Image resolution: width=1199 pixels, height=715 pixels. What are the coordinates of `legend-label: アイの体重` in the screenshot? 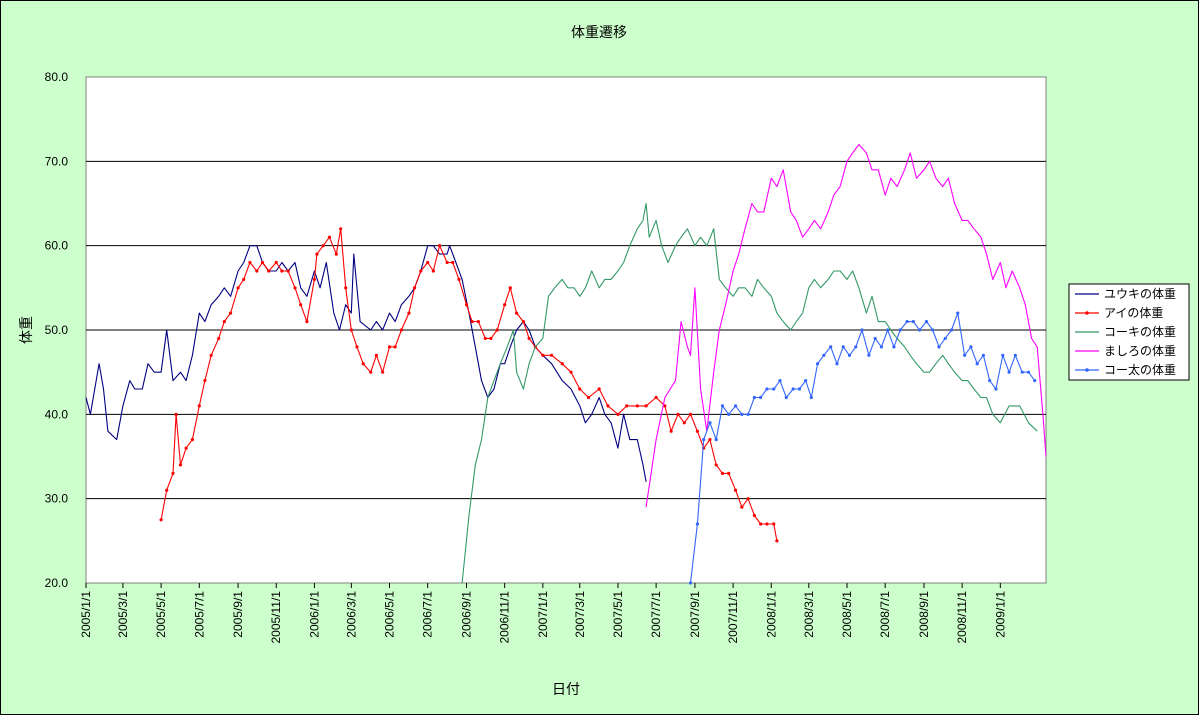 It's located at (1133, 313).